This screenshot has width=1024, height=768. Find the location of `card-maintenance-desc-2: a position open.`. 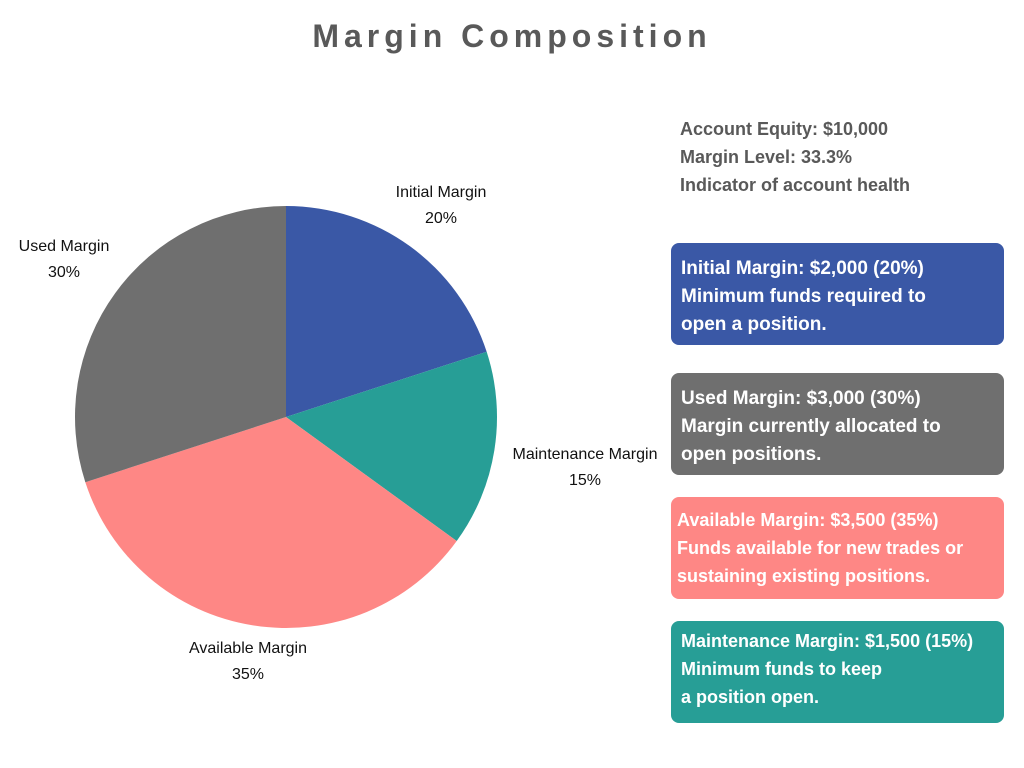

card-maintenance-desc-2: a position open. is located at coordinates (750, 697).